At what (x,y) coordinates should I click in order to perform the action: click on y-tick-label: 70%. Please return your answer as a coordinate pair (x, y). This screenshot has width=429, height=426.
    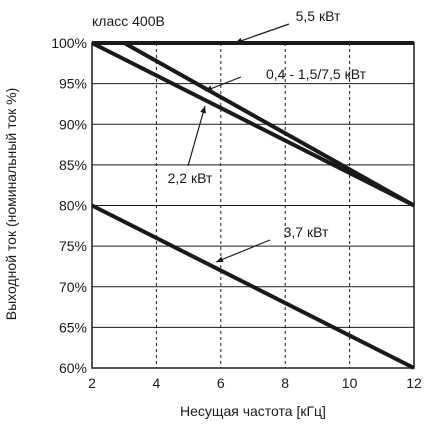
    Looking at the image, I should click on (73, 287).